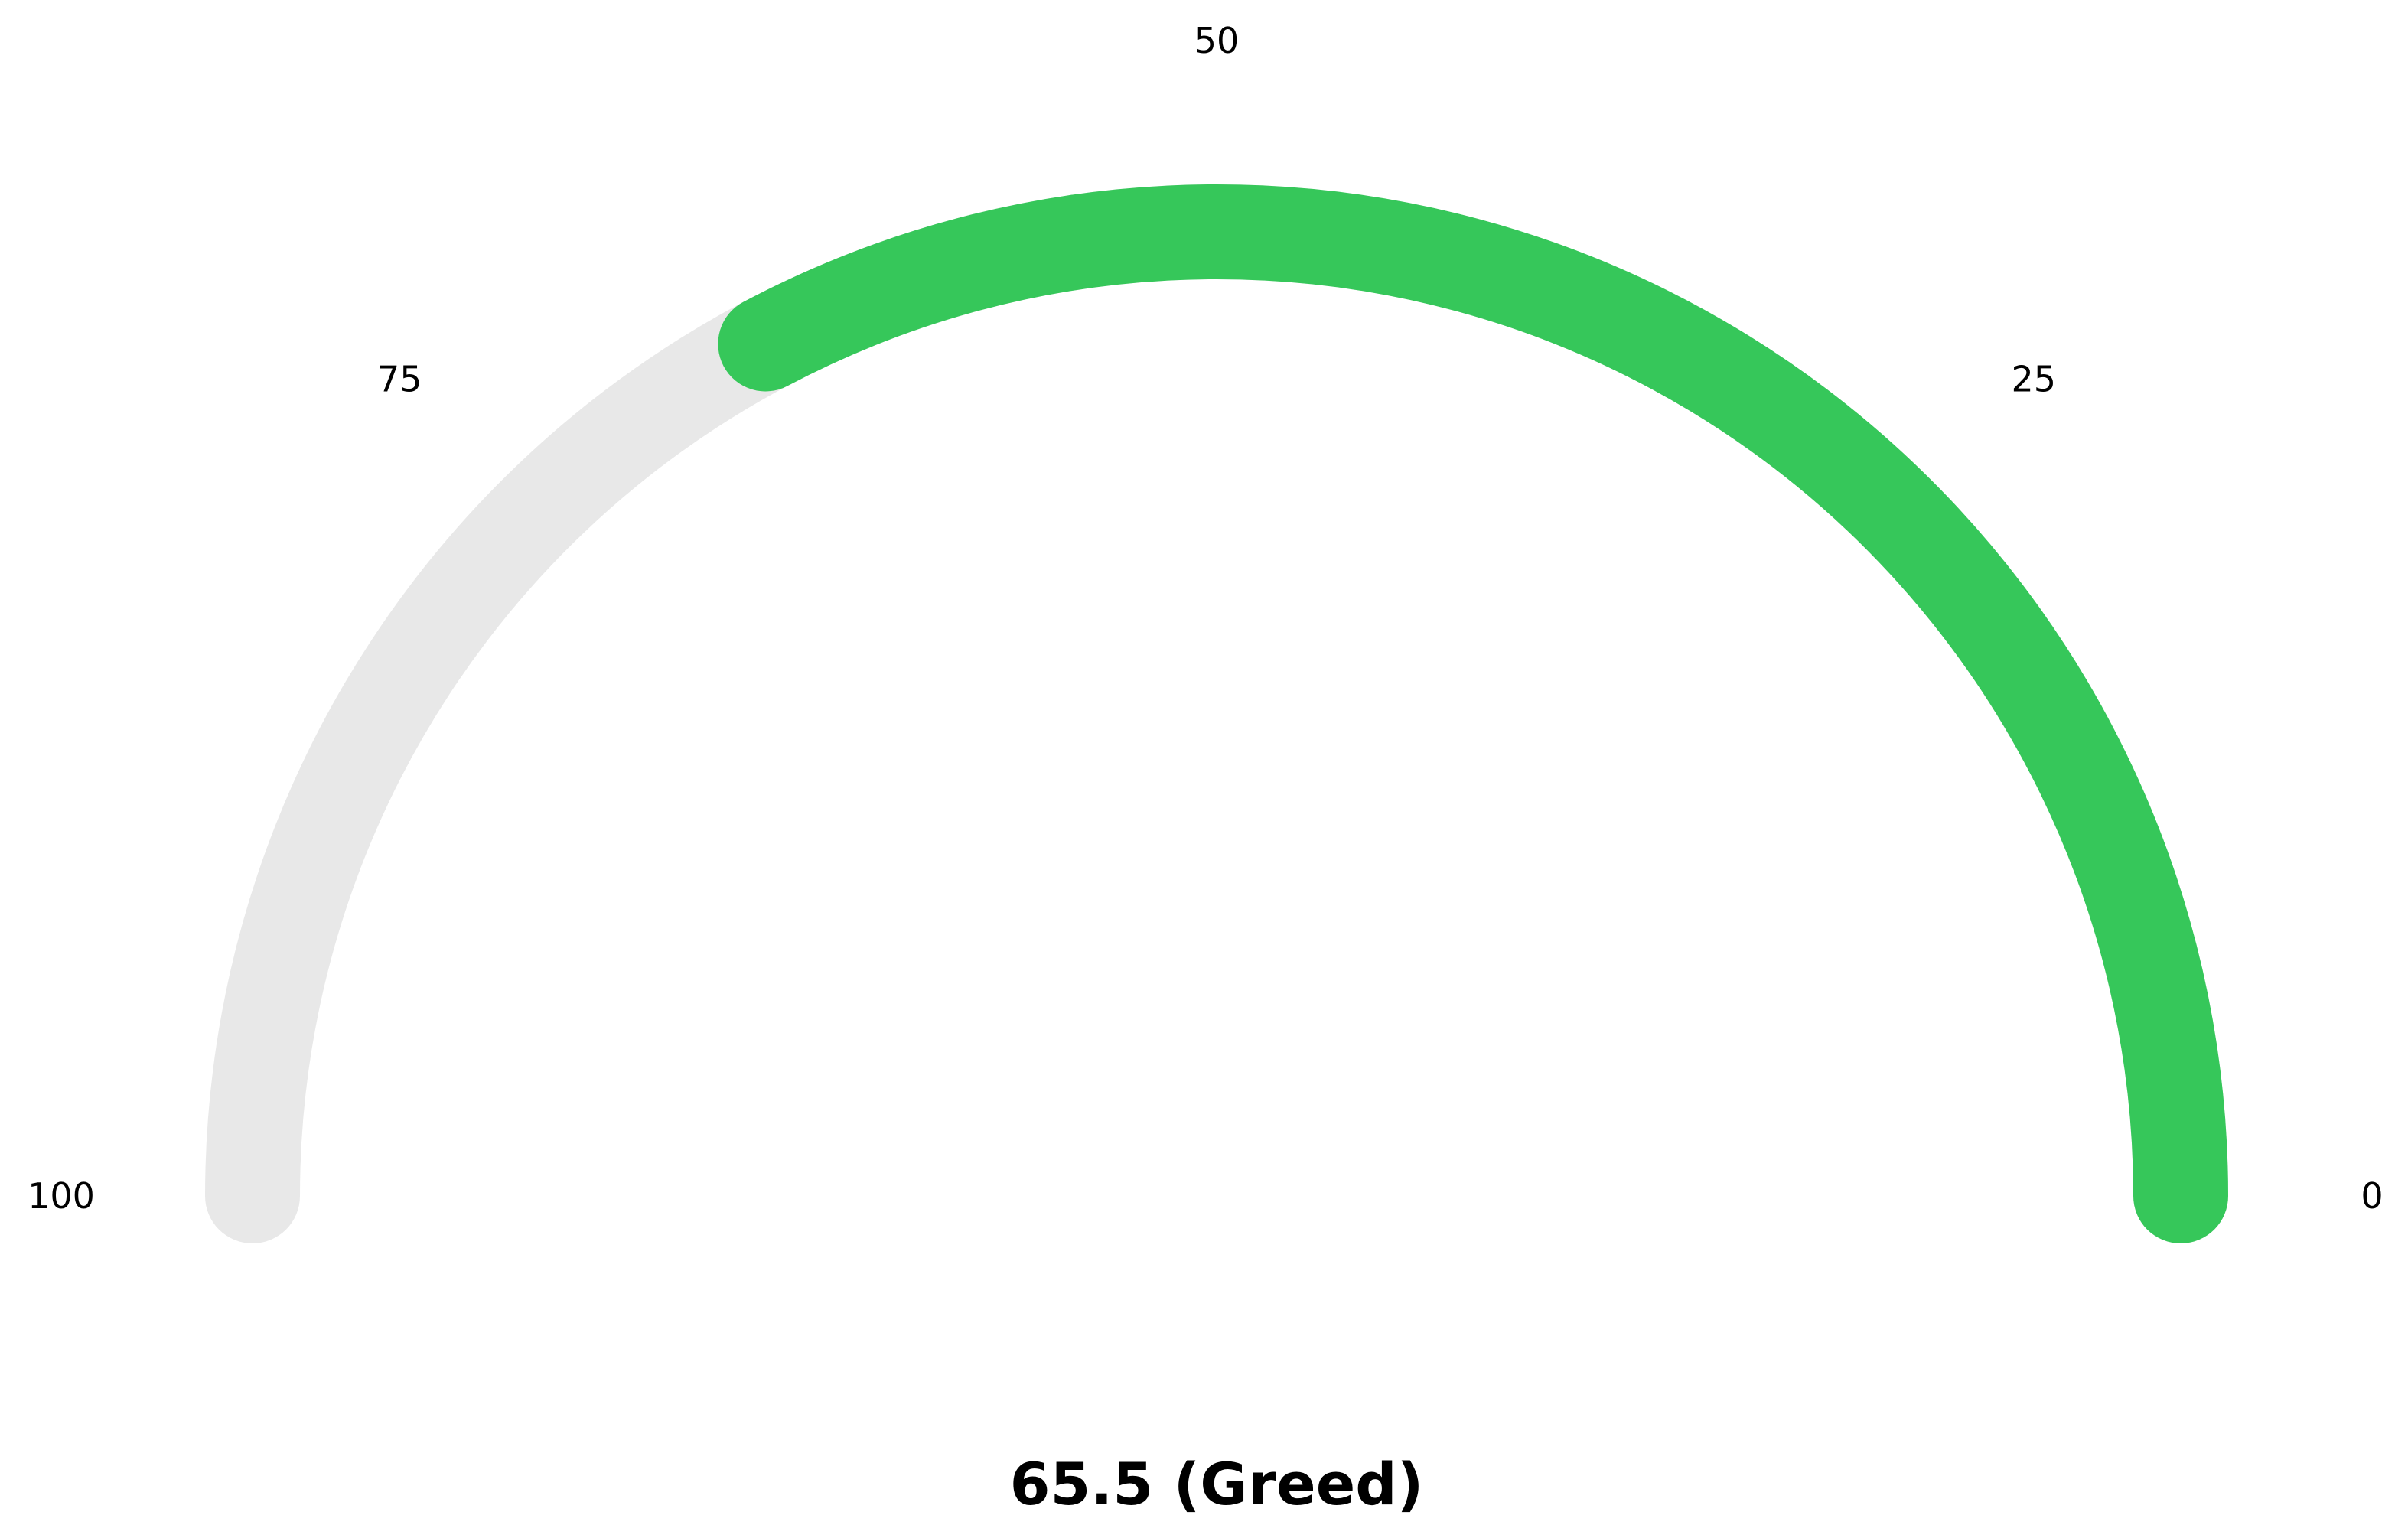  What do you see at coordinates (62, 1196) in the screenshot?
I see `tick-label-100: 100` at bounding box center [62, 1196].